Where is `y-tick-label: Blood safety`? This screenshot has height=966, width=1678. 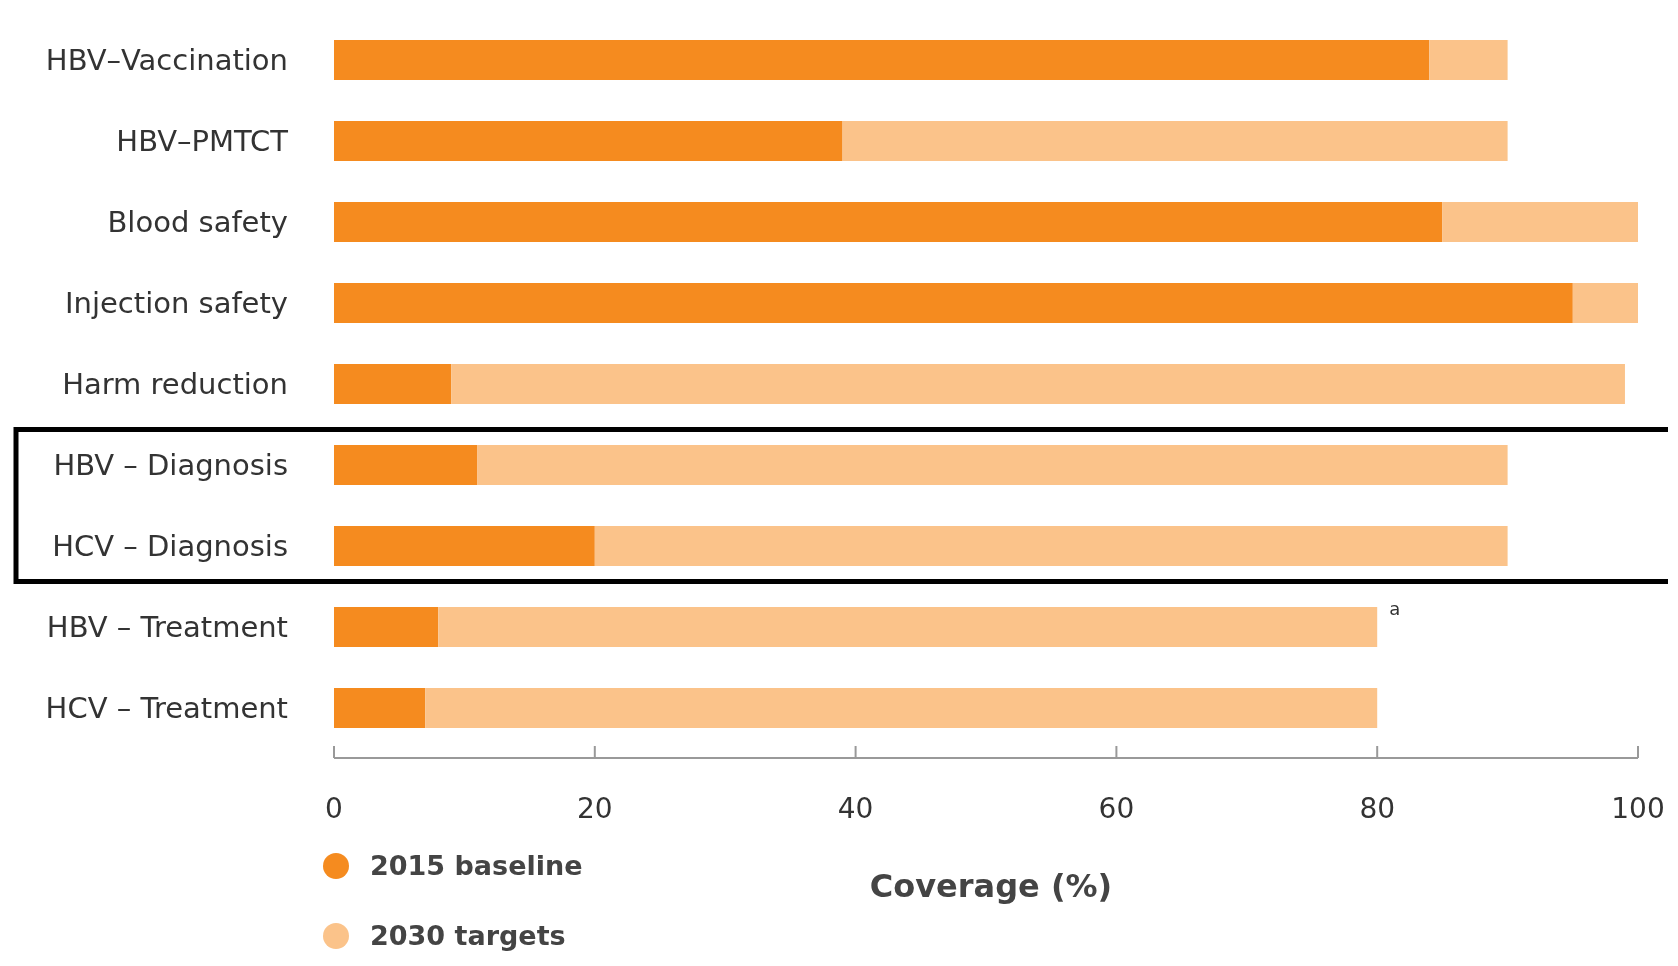 y-tick-label: Blood safety is located at coordinates (197, 222).